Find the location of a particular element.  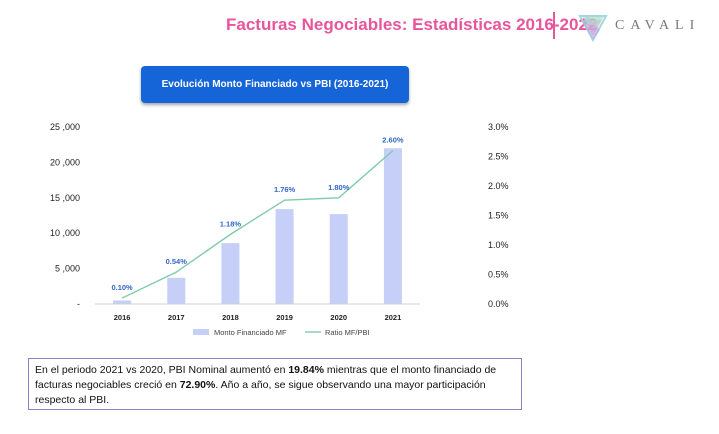

y-right-tick-label: 0.0% is located at coordinates (498, 304).